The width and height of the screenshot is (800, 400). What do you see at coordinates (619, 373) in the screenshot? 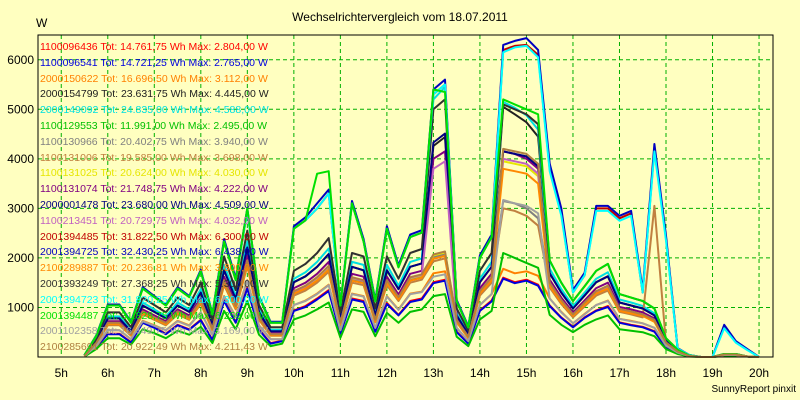
I see `x-tick-label-12: 17h` at bounding box center [619, 373].